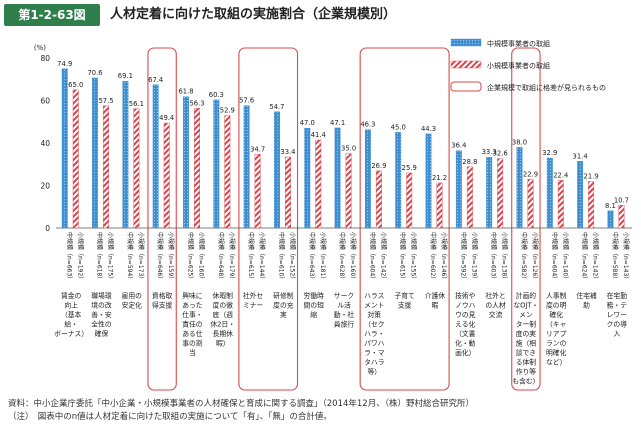  I want to click on footnote: （注） 図表中のn値は人材定着に向けた取組の実施について「有」、「無」の合計値。, so click(170, 417).